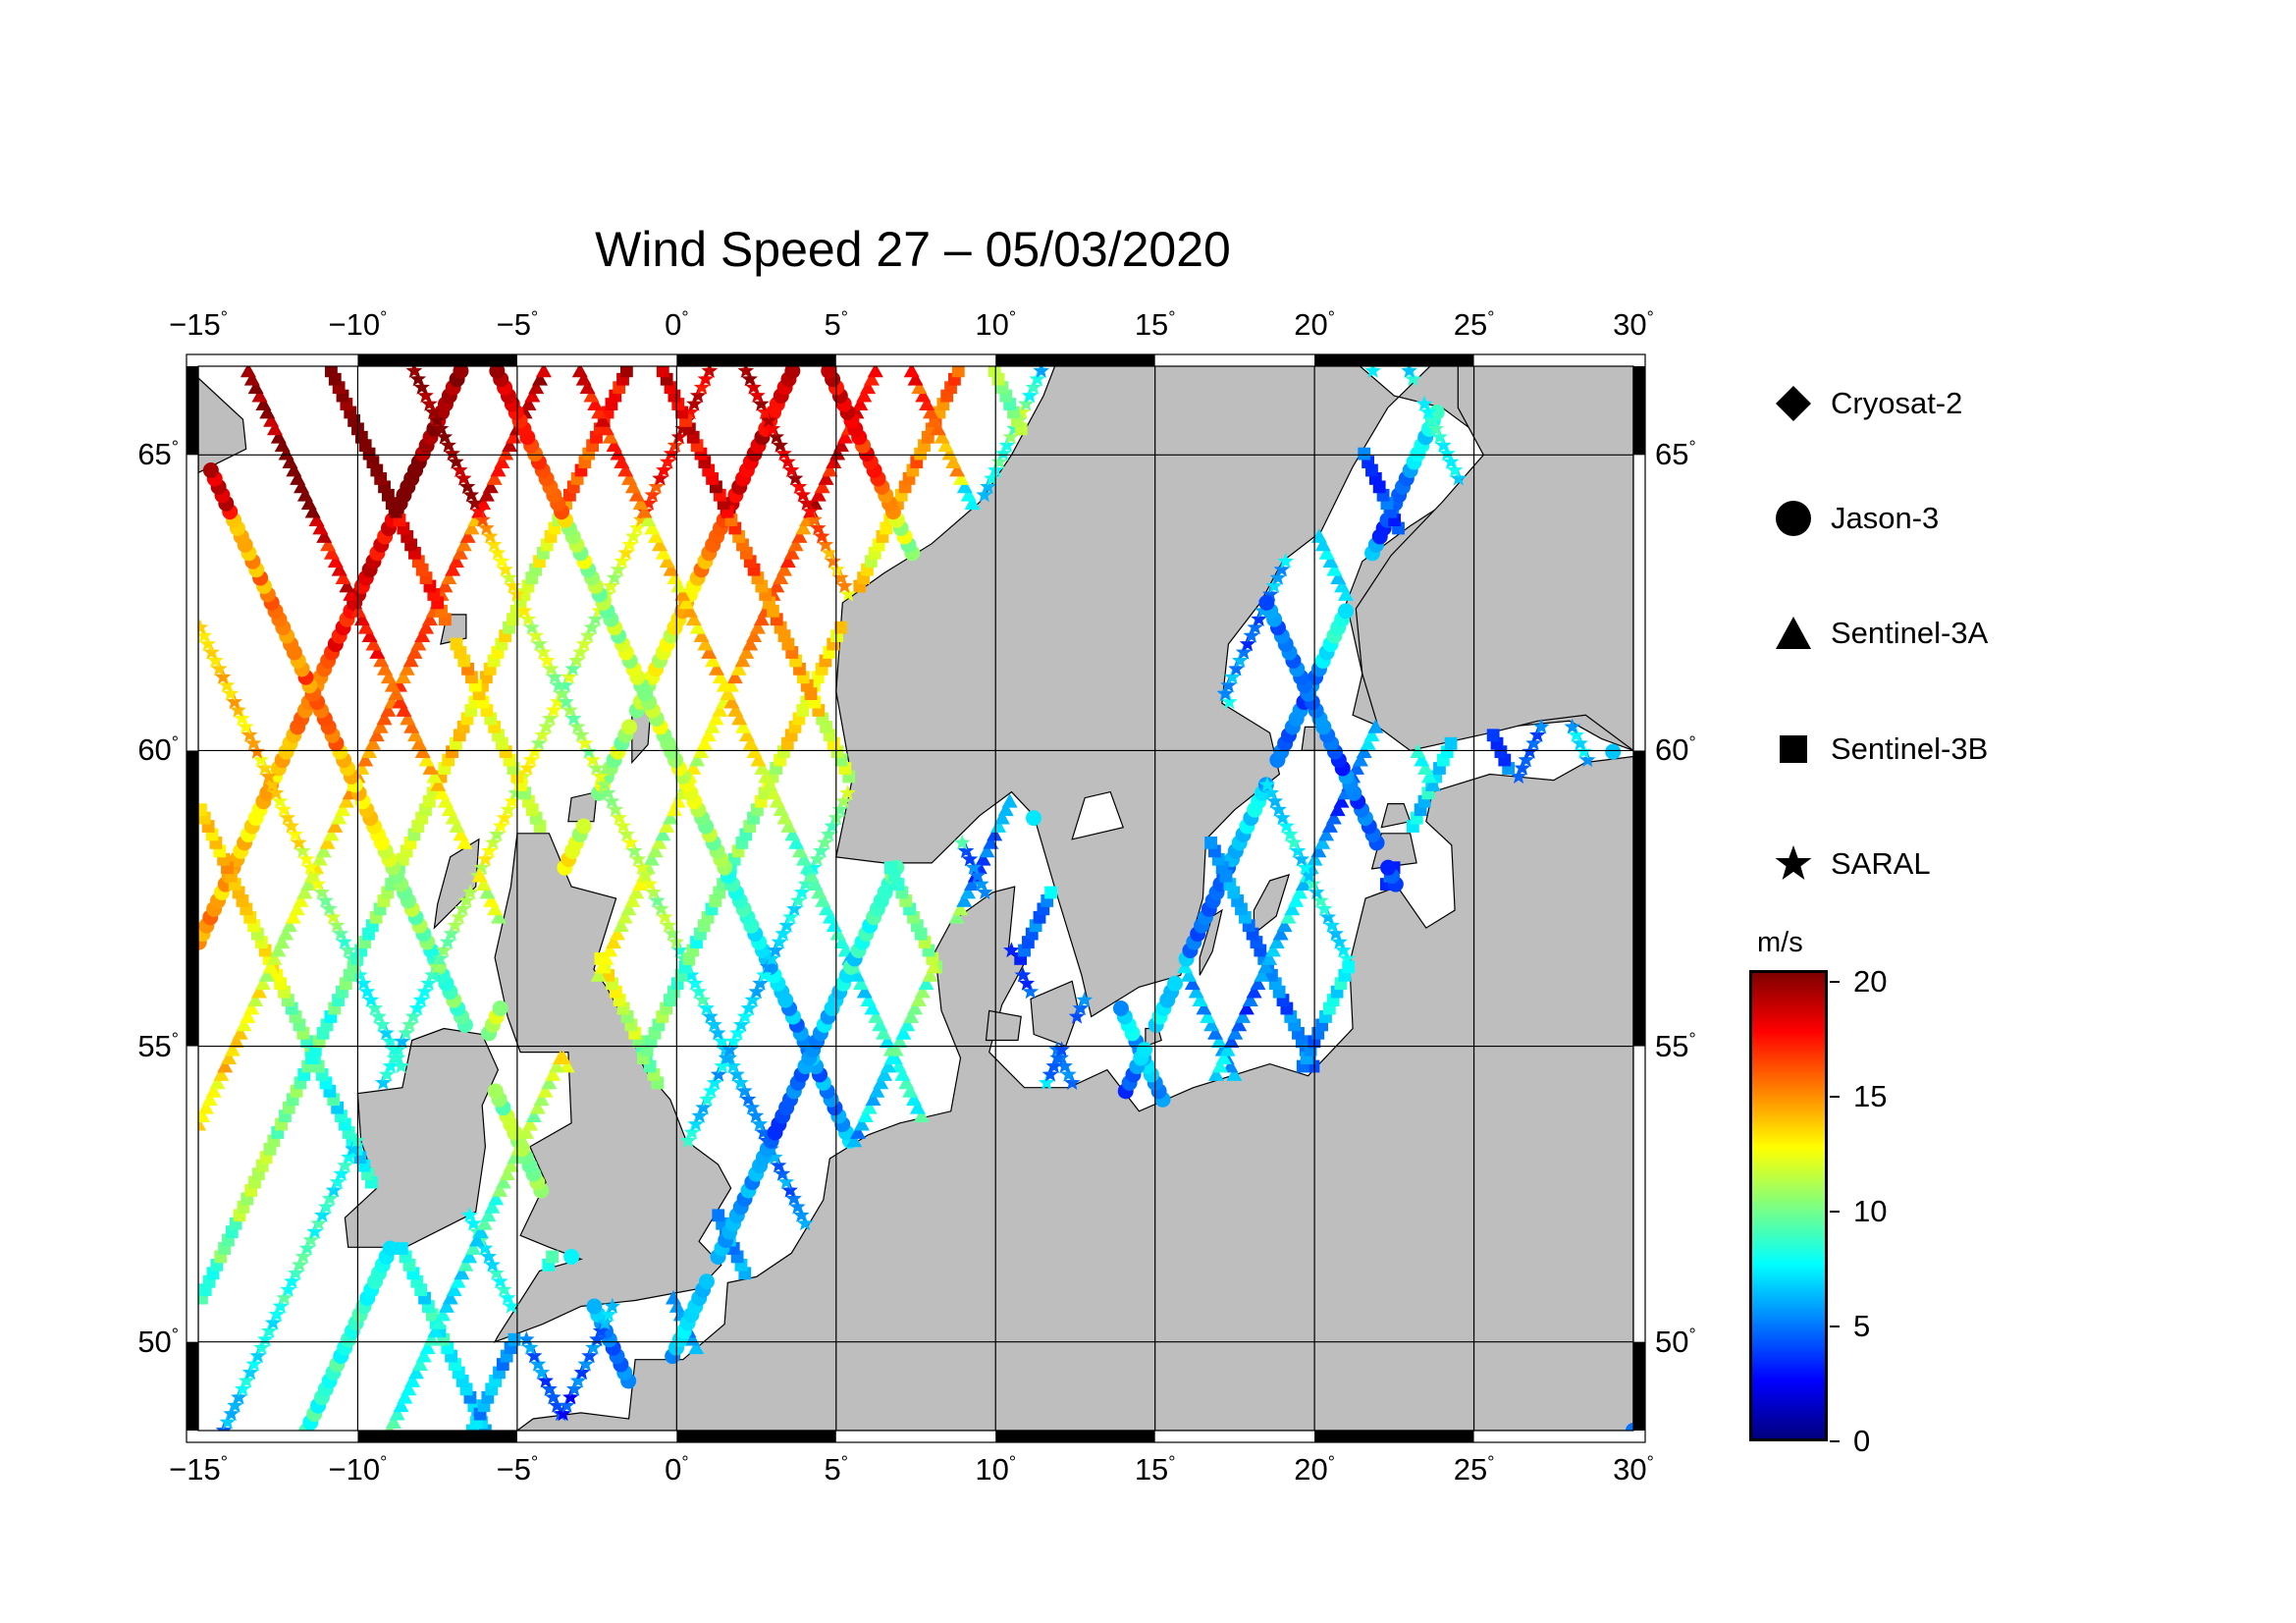  I want to click on lon-tick-label-top: 15°, so click(1155, 324).